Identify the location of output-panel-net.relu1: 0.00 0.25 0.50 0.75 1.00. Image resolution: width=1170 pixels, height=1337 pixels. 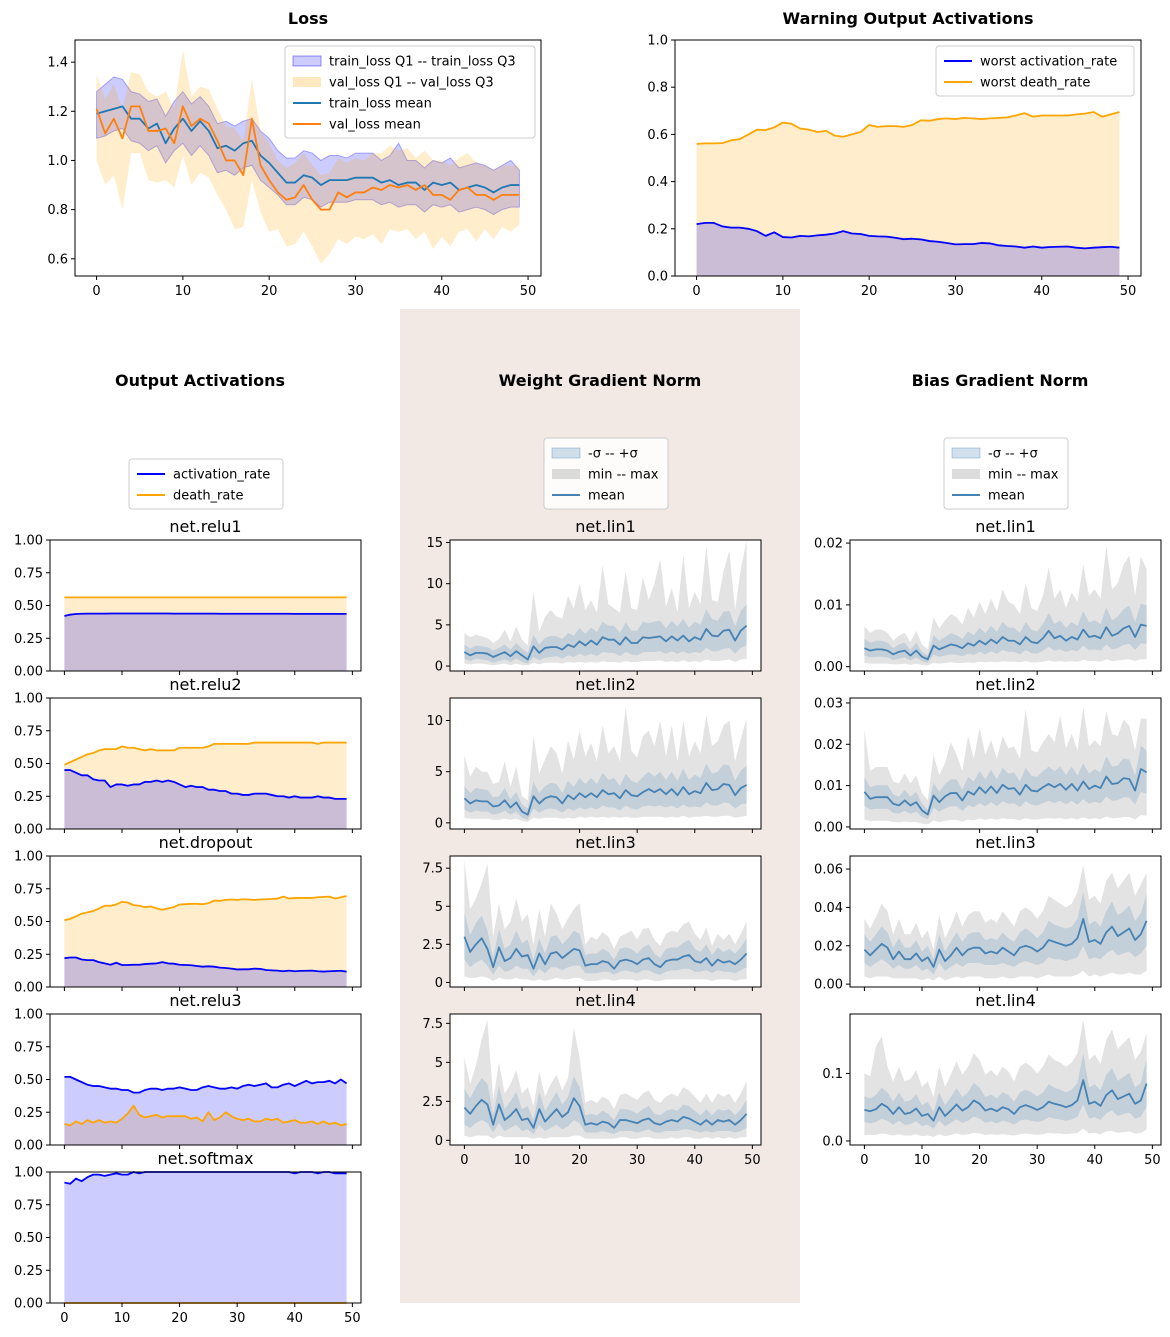
(188, 607).